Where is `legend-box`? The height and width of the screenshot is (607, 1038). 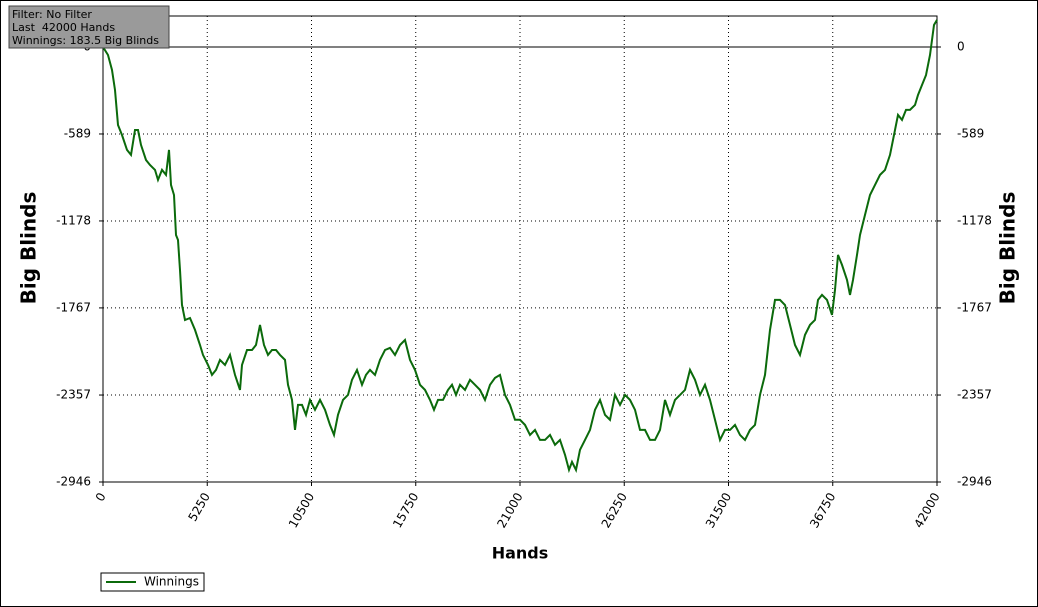
legend-box is located at coordinates (152, 582).